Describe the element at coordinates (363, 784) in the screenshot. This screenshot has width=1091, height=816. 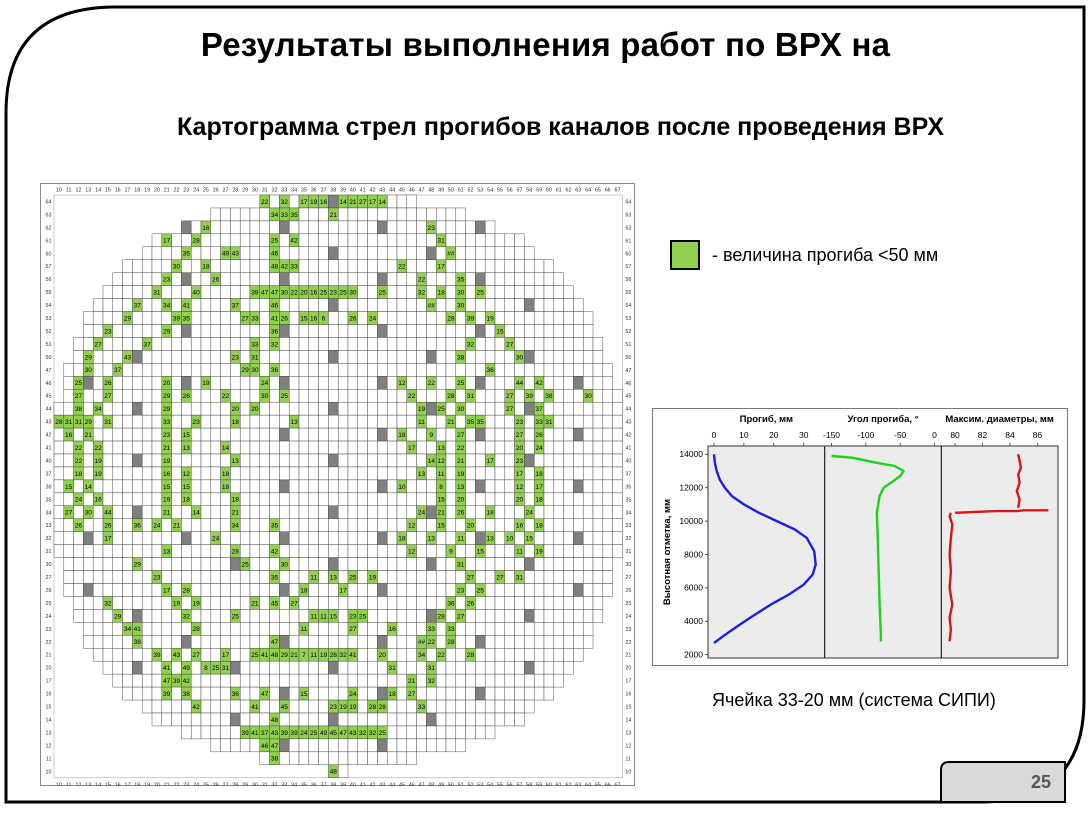
I see `col-label-bottom: 41` at that location.